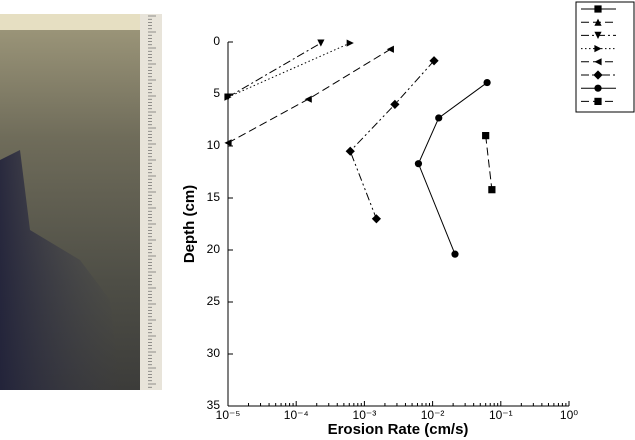  What do you see at coordinates (214, 301) in the screenshot?
I see `y-tick-label: 25` at bounding box center [214, 301].